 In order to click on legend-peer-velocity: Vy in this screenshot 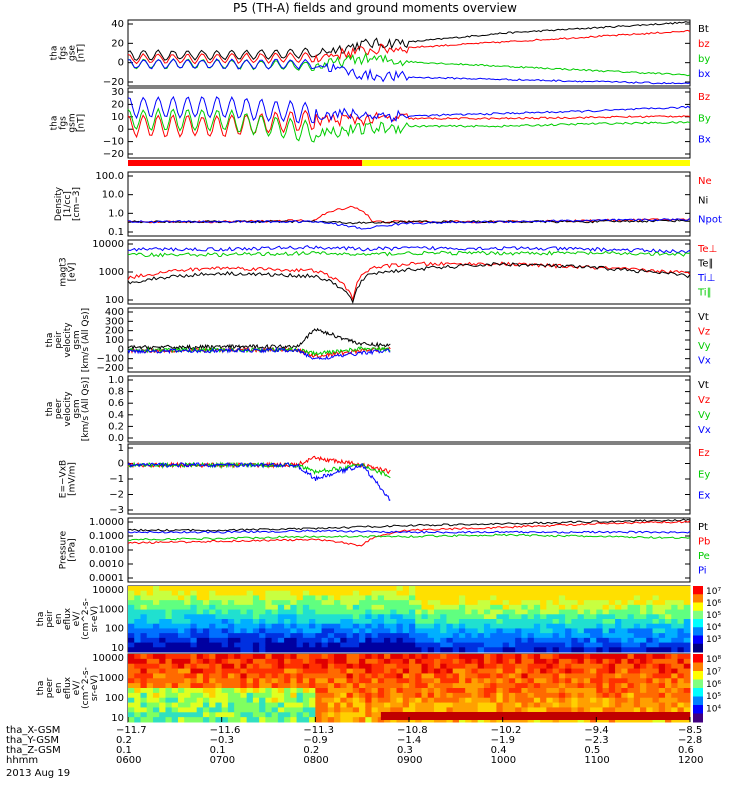, I will do `click(704, 415)`.